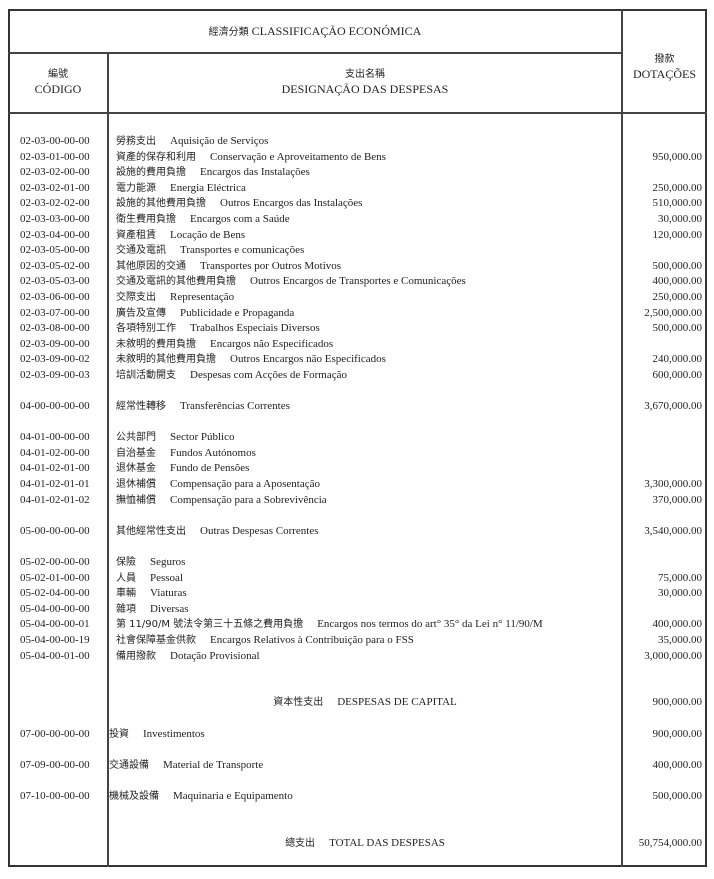 Image resolution: width=714 pixels, height=879 pixels. What do you see at coordinates (55, 406) in the screenshot?
I see `row-code: 04-00-00-00-00` at bounding box center [55, 406].